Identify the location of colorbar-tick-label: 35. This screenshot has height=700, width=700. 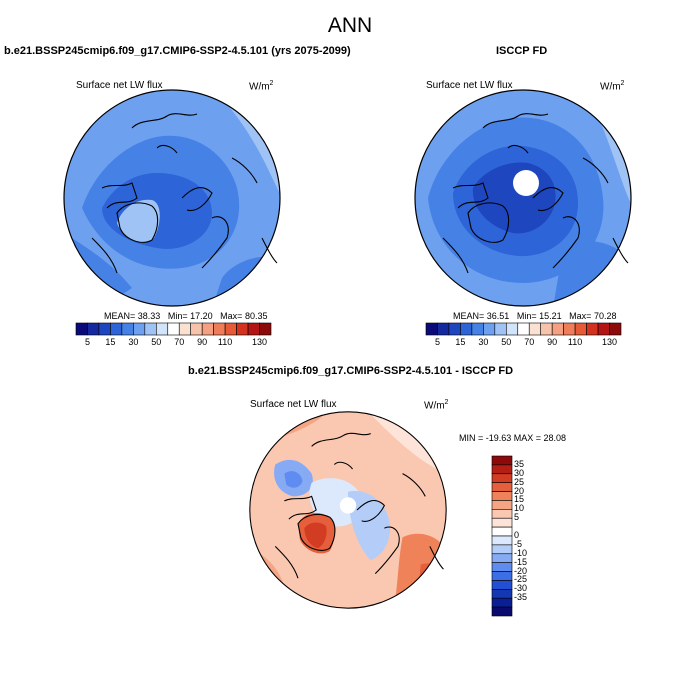
(519, 463).